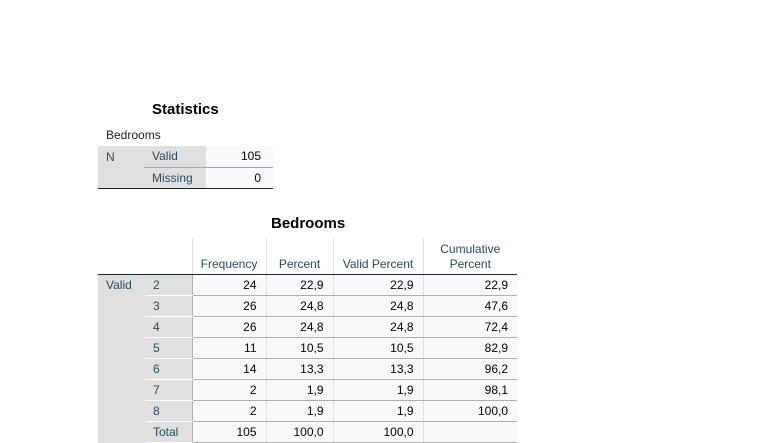 The image size is (784, 443). What do you see at coordinates (121, 285) in the screenshot?
I see `group-label-valid: Valid` at bounding box center [121, 285].